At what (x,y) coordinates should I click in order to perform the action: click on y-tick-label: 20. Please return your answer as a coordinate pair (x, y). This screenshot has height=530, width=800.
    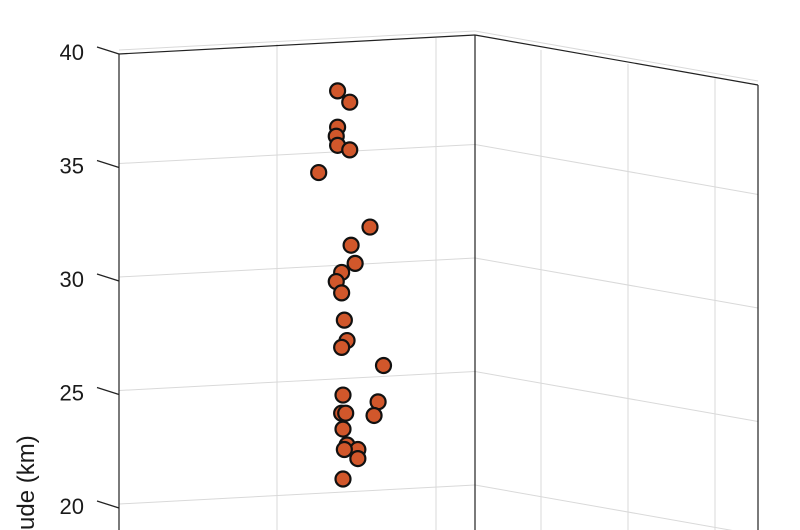
    Looking at the image, I should click on (72, 506).